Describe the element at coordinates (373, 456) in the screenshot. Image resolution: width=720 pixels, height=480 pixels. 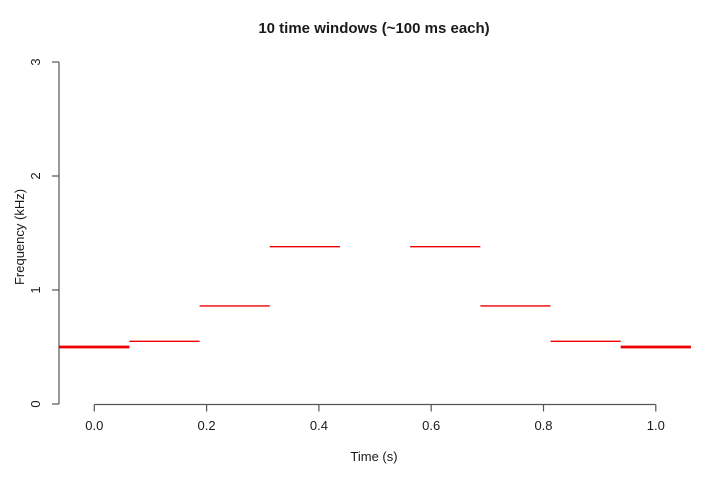
I see `x-axis-label: Time (s)` at that location.